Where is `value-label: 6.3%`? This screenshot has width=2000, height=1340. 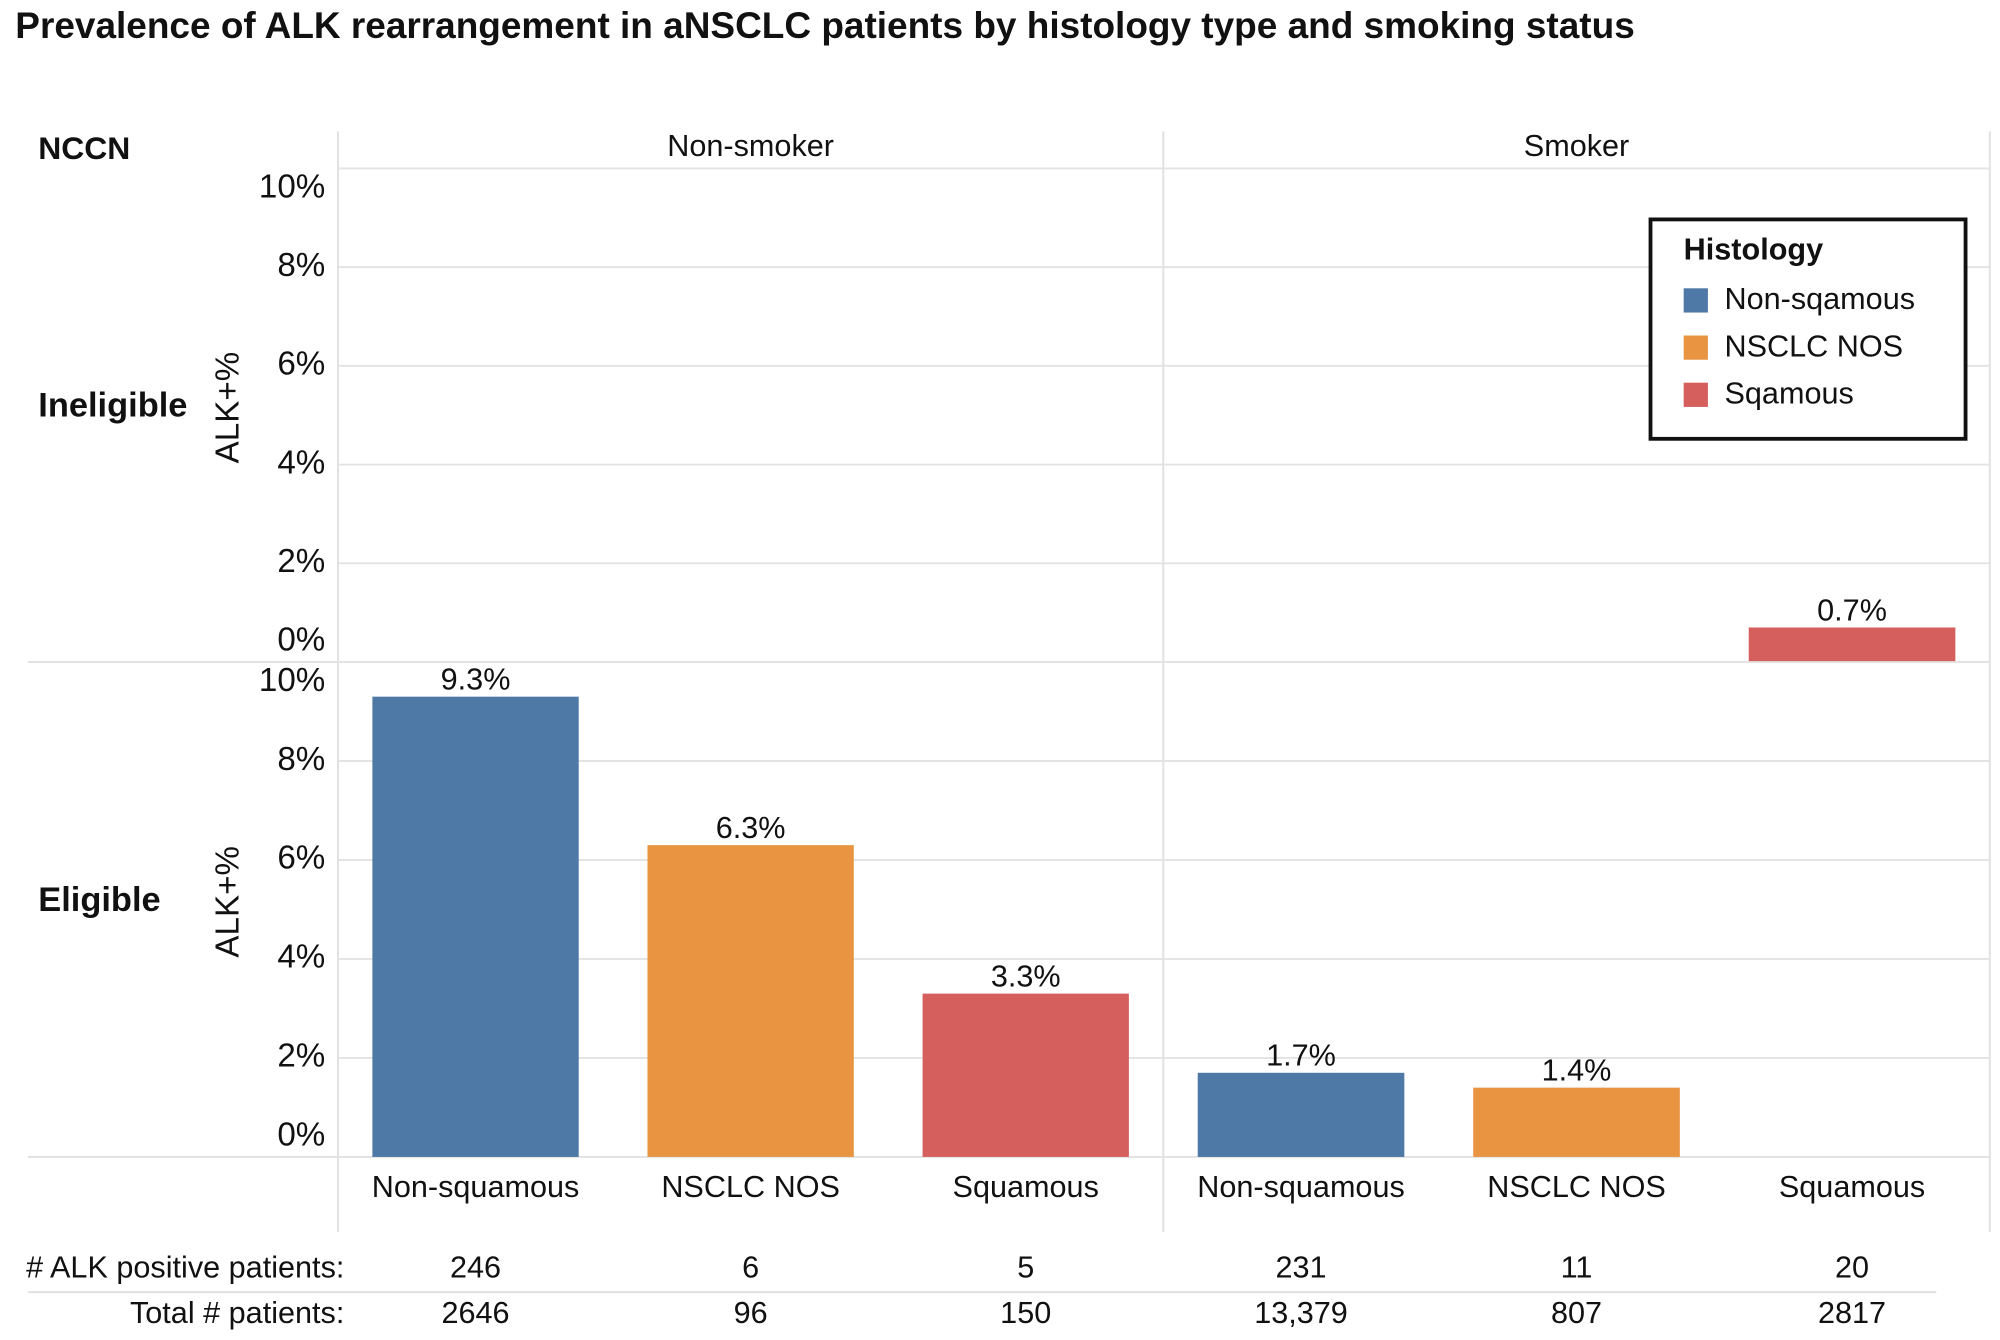 value-label: 6.3% is located at coordinates (751, 828).